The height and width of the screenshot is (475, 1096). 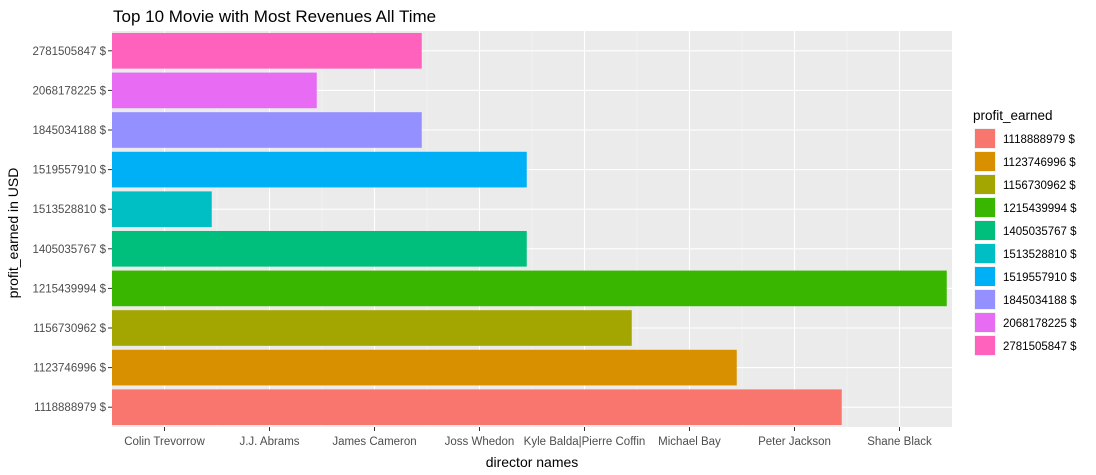 I want to click on legend-label: 2781505847 $, so click(x=1040, y=347).